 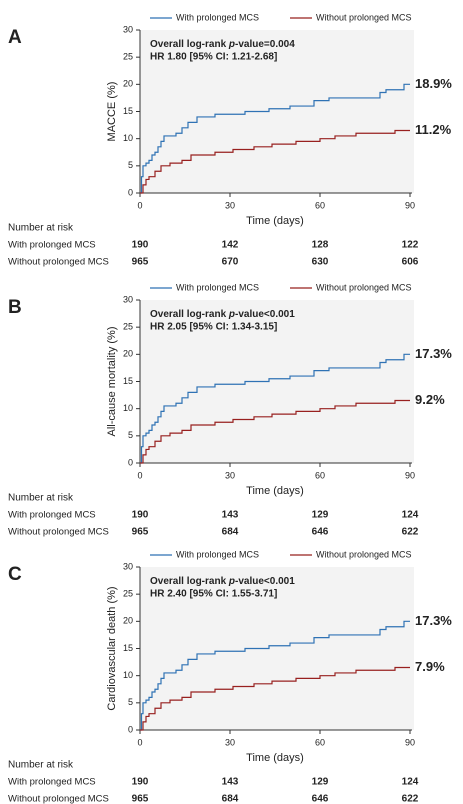 I want to click on y-axis-label: All-cause mortality (%), so click(x=112, y=381).